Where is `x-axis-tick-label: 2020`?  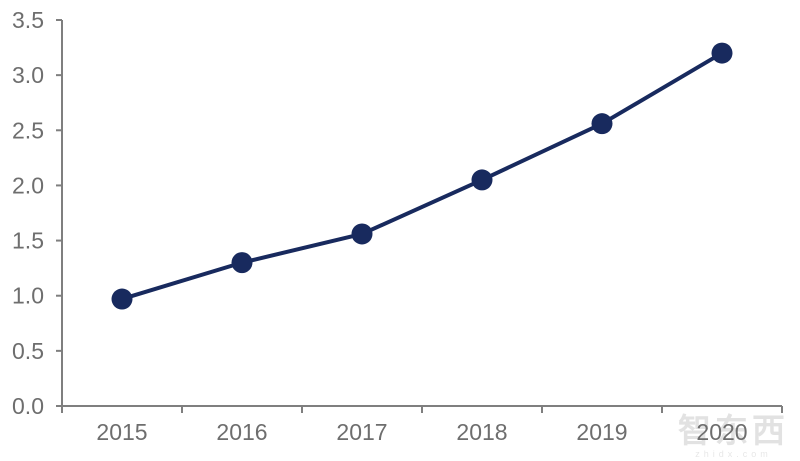
x-axis-tick-label: 2020 is located at coordinates (721, 432).